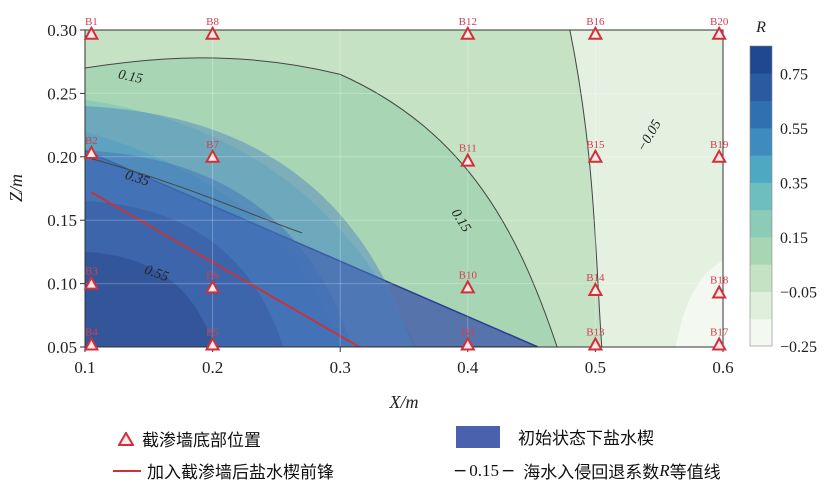 This screenshot has width=827, height=486. What do you see at coordinates (595, 367) in the screenshot?
I see `x-tick-label: 0.5` at bounding box center [595, 367].